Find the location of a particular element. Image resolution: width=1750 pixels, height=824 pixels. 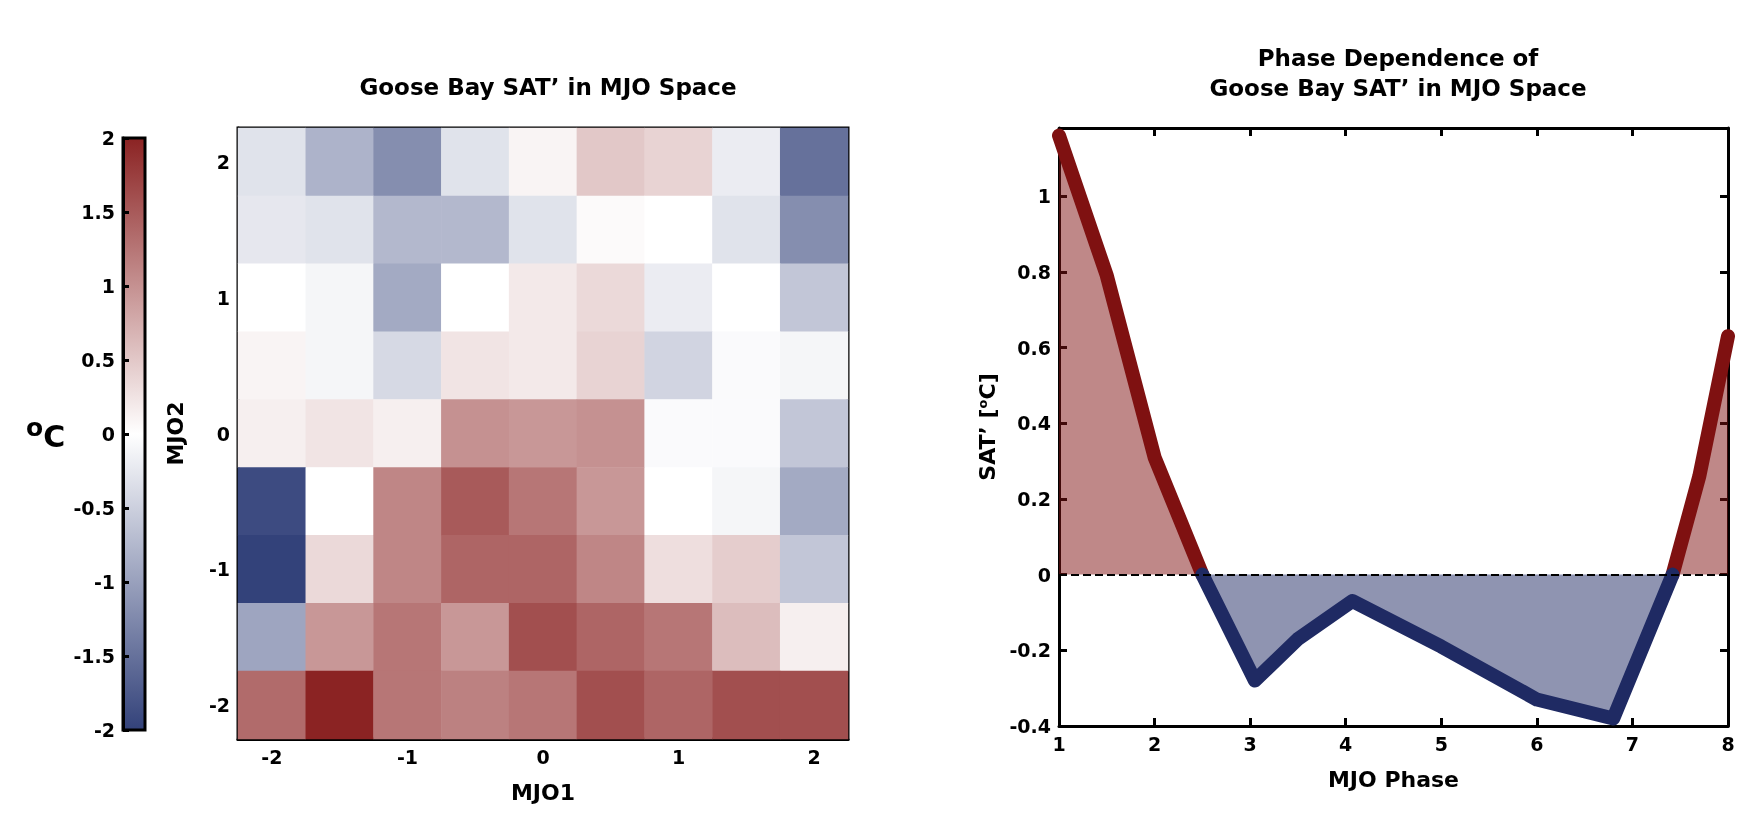

chart-title: Phase Dependence of Goose Bay SAT’ in MJO Space is located at coordinates (1398, 73).